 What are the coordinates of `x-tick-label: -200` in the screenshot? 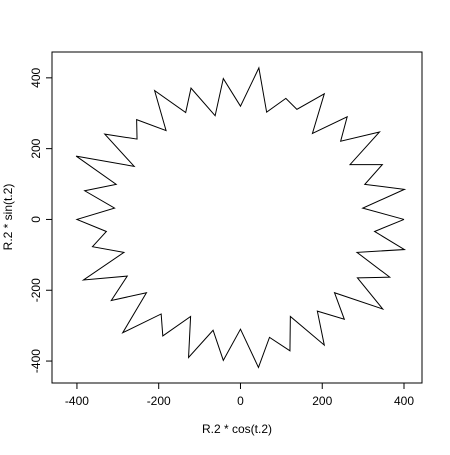 It's located at (159, 401).